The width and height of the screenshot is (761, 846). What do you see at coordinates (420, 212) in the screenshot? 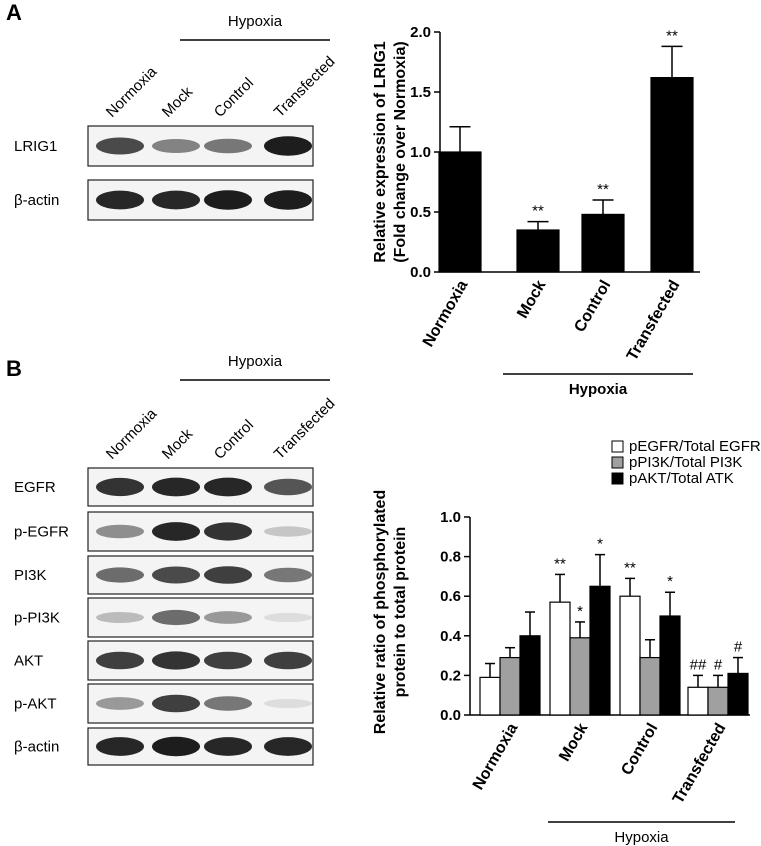
I see `y-tick-label: 0.5` at bounding box center [420, 212].